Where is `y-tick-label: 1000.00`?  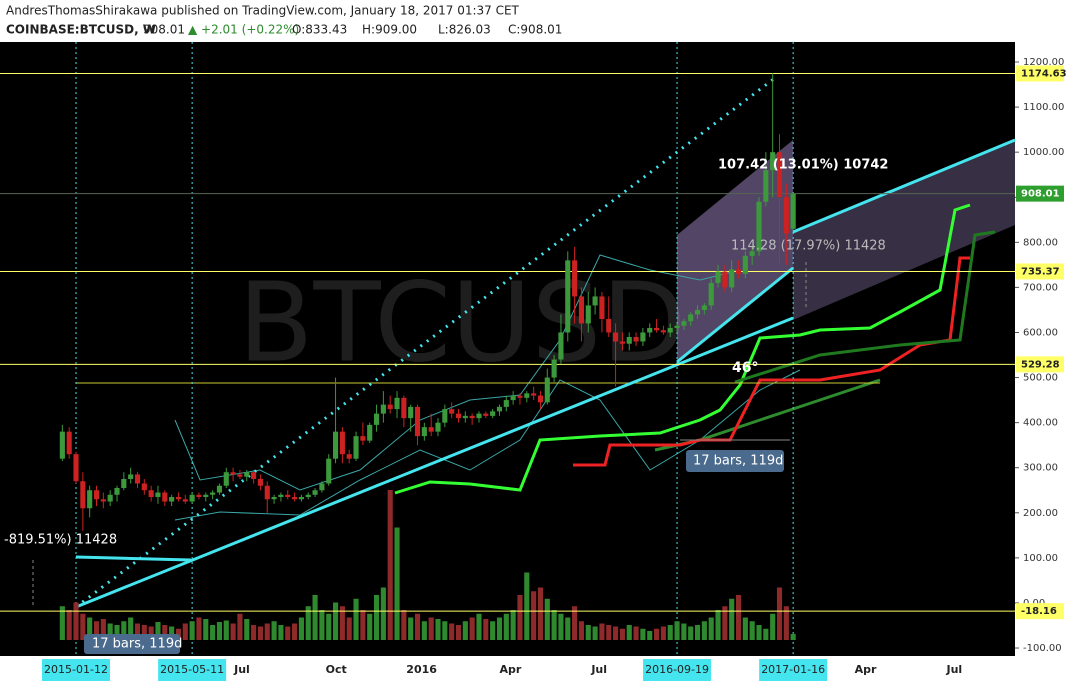
y-tick-label: 1000.00 is located at coordinates (1043, 152).